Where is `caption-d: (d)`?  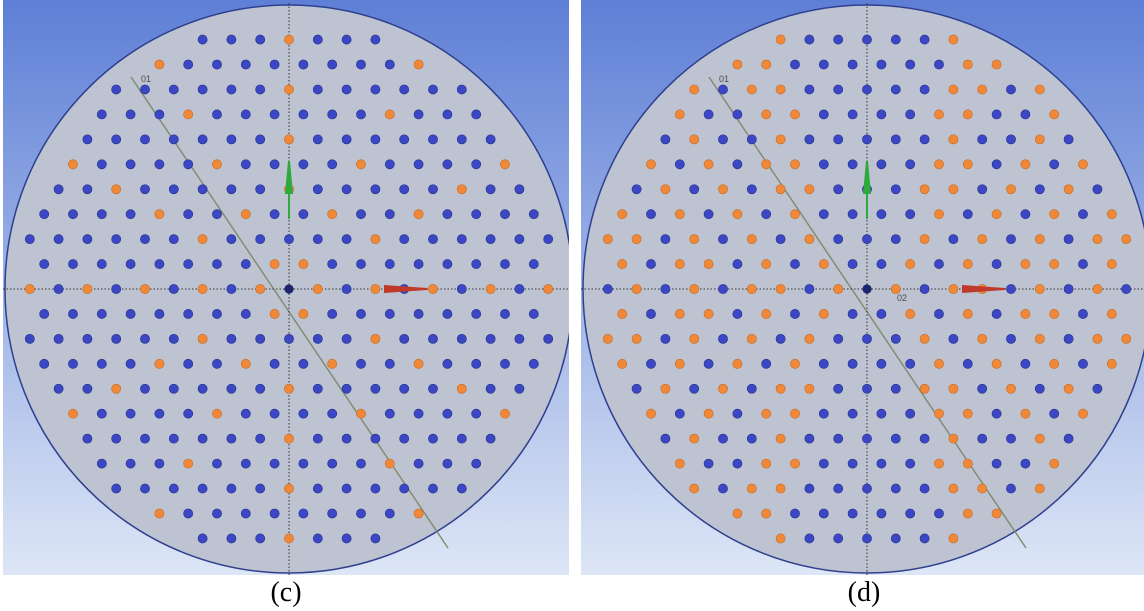
caption-d: (d) is located at coordinates (864, 592).